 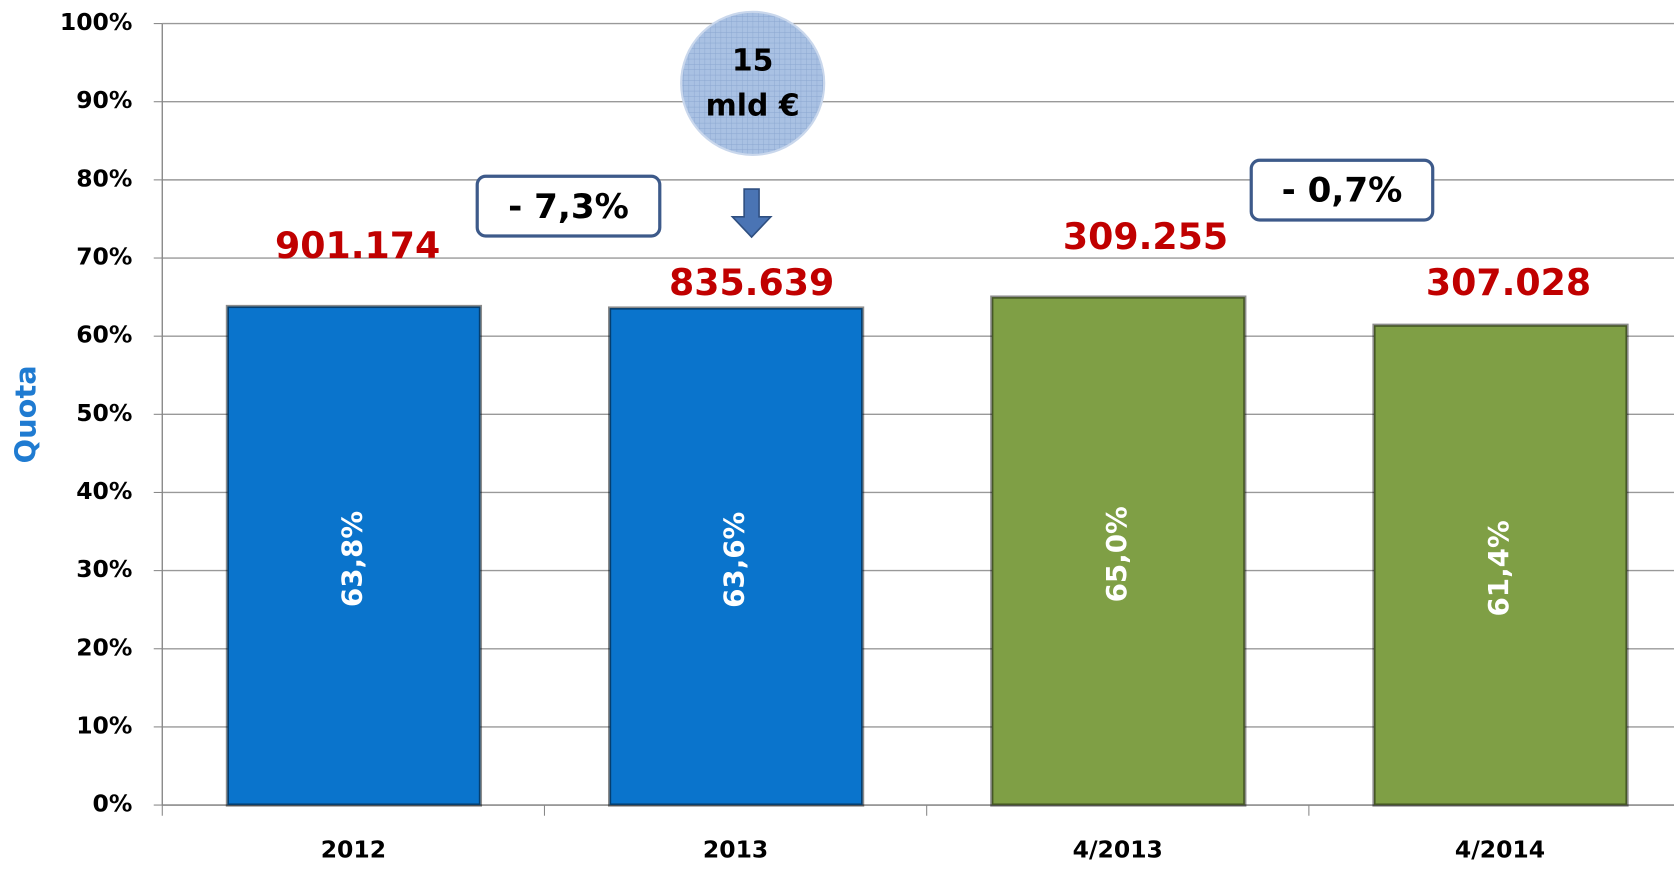 What do you see at coordinates (753, 61) in the screenshot?
I see `bubble-label: 15` at bounding box center [753, 61].